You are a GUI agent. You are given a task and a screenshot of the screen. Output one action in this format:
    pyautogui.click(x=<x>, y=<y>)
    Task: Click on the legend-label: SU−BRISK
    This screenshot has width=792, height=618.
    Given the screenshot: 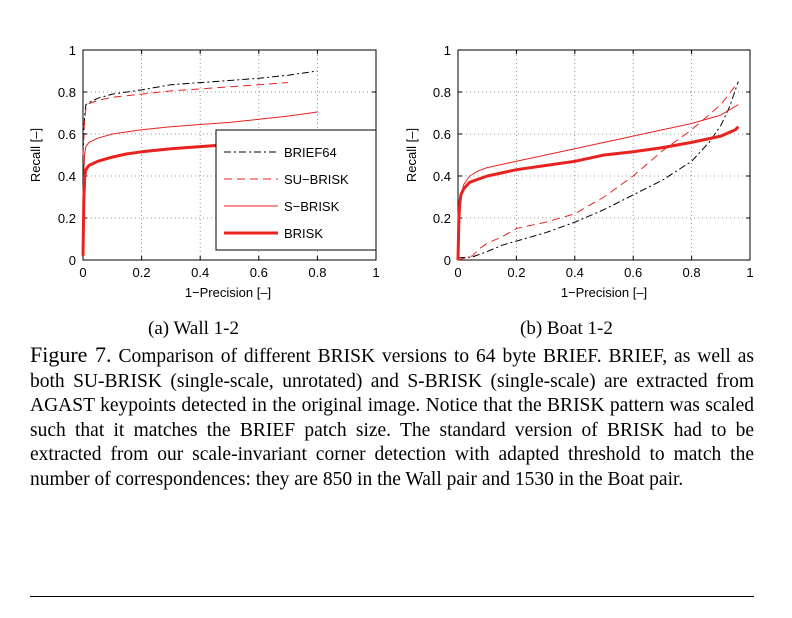 What is the action you would take?
    pyautogui.click(x=316, y=179)
    